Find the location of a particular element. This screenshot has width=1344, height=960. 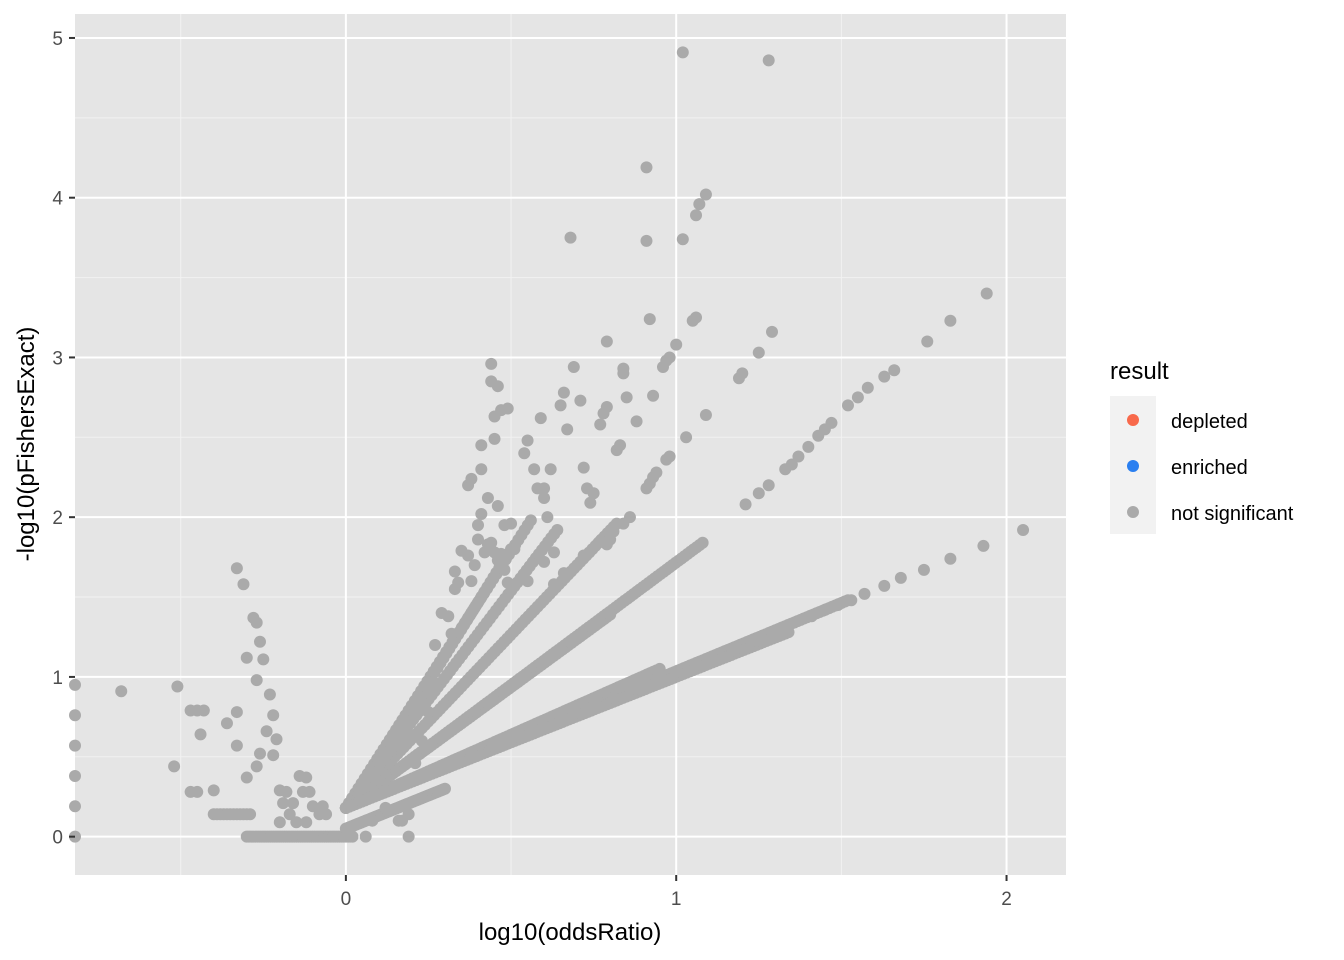

y-tick-label: 3 is located at coordinates (57, 358).